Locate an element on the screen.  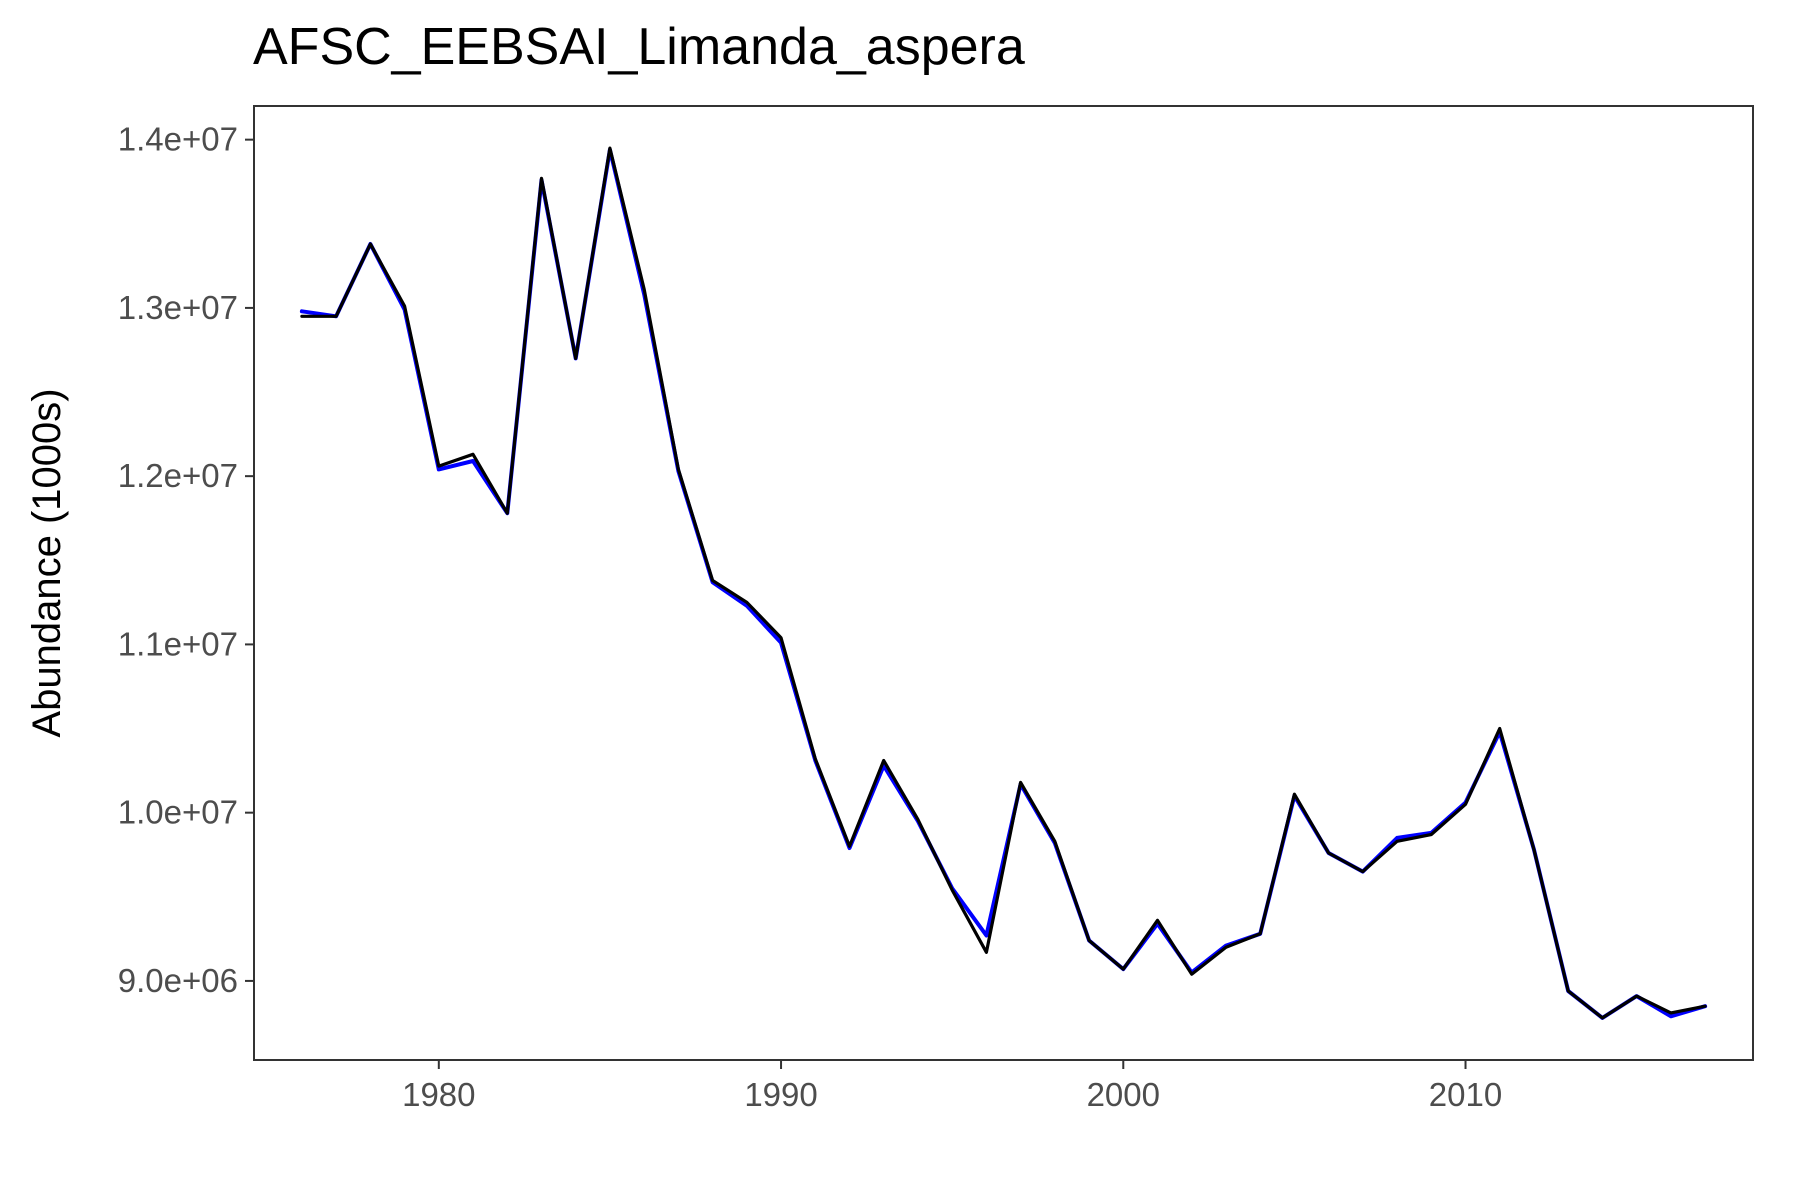
x-tick-label: 1980 is located at coordinates (438, 1094).